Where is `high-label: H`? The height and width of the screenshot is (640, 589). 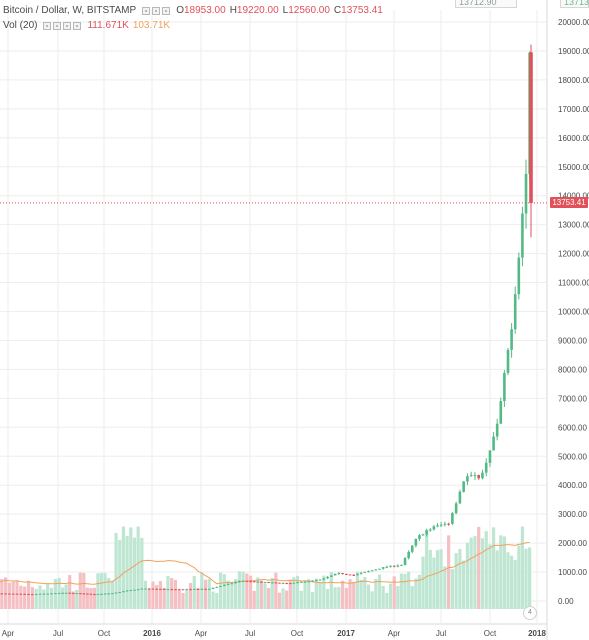
high-label: H is located at coordinates (233, 10).